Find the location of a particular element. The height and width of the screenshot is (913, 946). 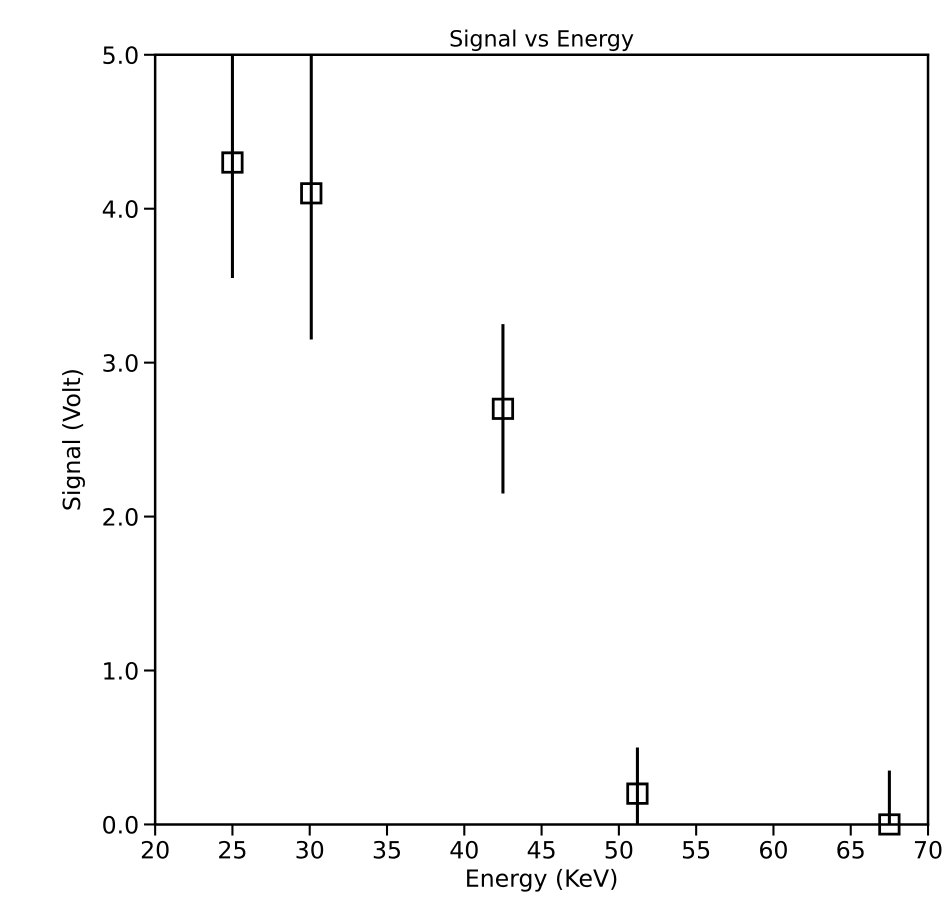

y-tick-label: 2.0 is located at coordinates (120, 517).